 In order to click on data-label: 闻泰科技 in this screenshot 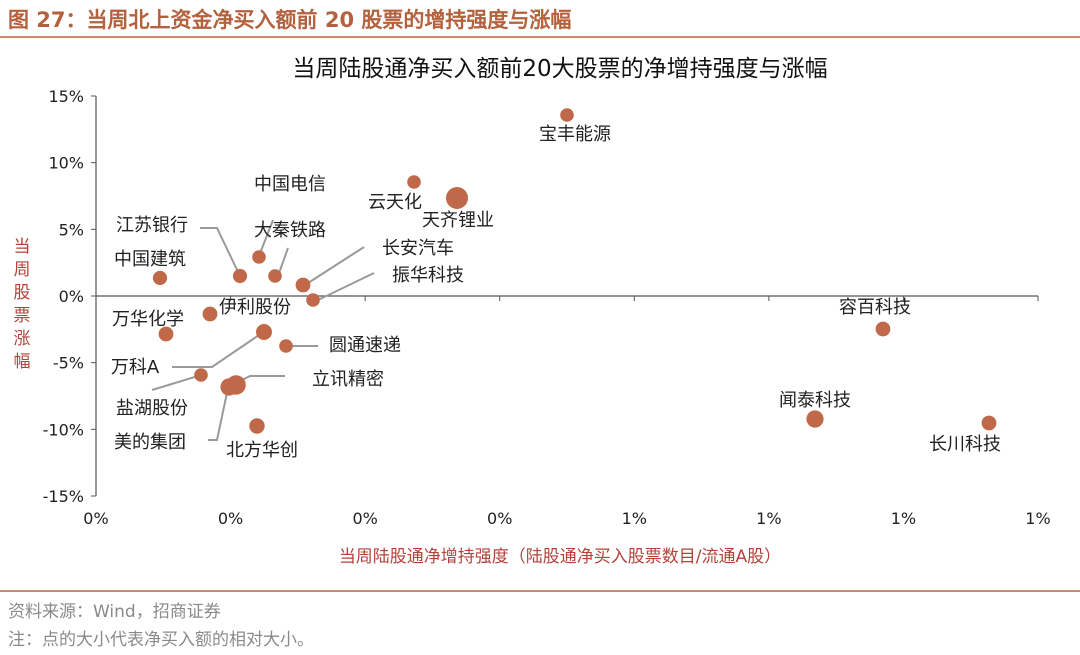, I will do `click(815, 400)`.